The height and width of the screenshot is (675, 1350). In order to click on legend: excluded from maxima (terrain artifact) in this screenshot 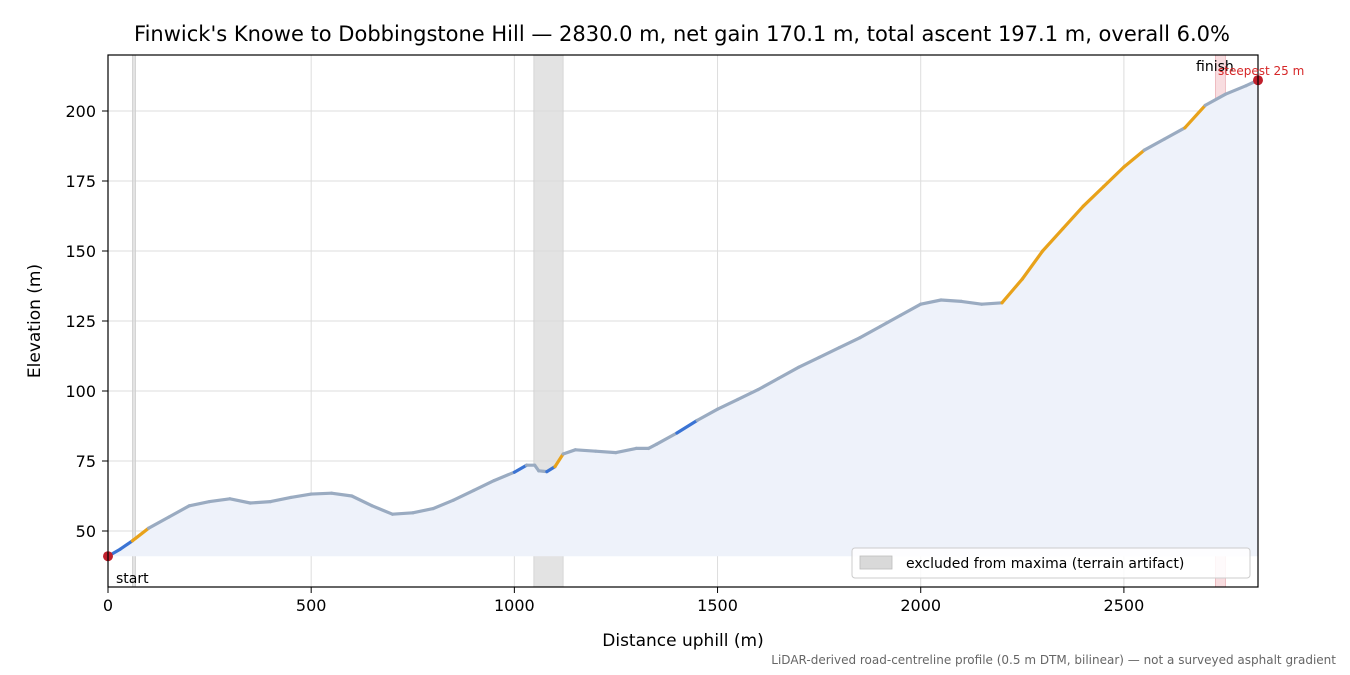, I will do `click(1051, 563)`.